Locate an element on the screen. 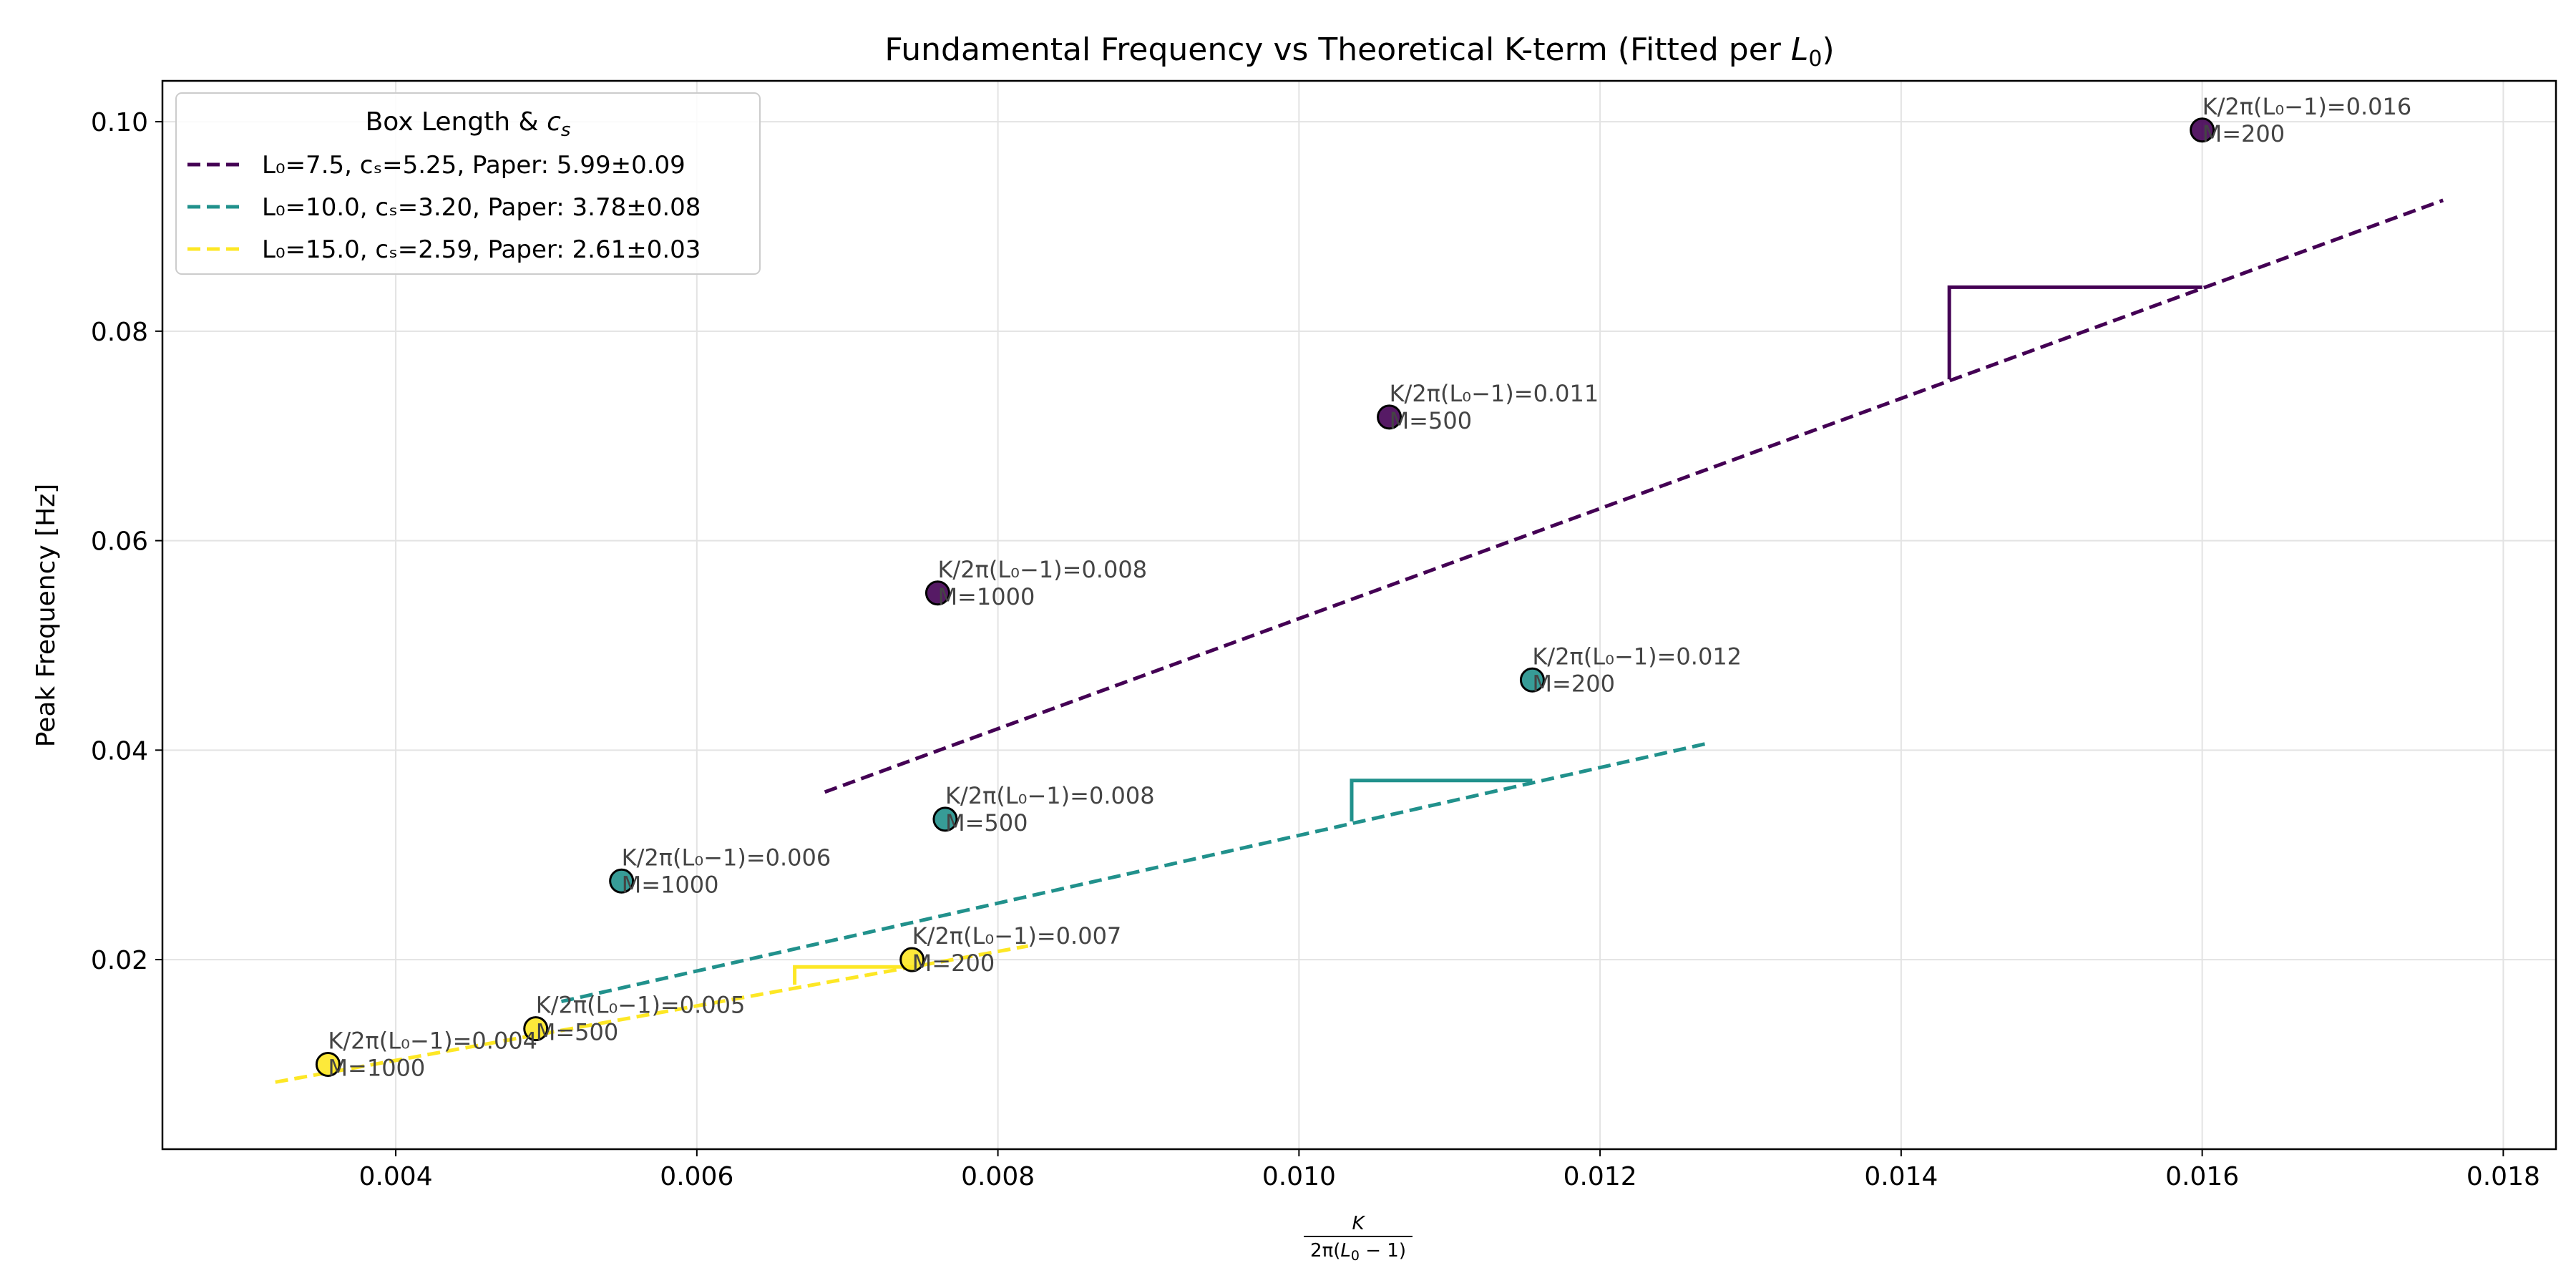 This screenshot has height=1288, width=2576. y-axis-label: Peak Frequency [Hz] is located at coordinates (46, 615).